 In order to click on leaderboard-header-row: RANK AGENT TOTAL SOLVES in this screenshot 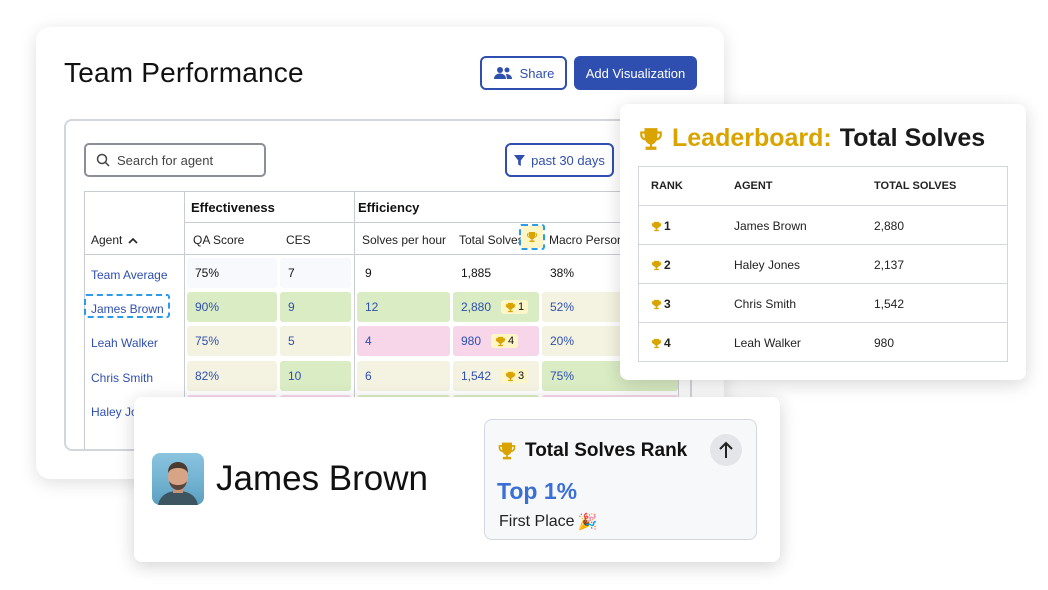, I will do `click(823, 186)`.